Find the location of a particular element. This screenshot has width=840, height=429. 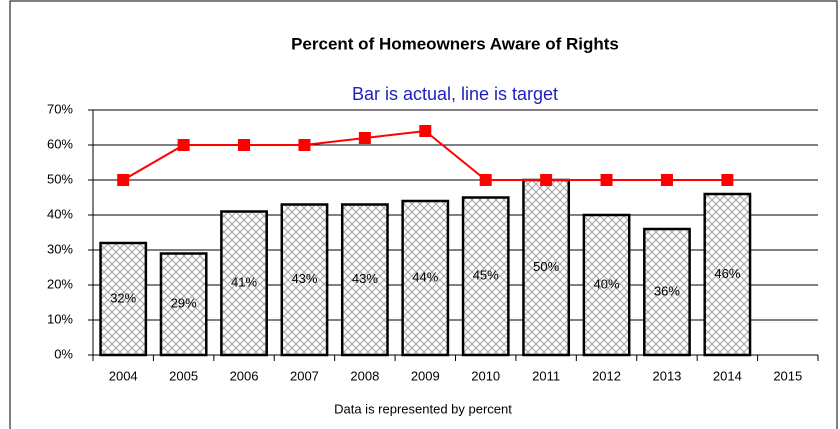

x-axis-label: Data is represented by percent is located at coordinates (423, 408).